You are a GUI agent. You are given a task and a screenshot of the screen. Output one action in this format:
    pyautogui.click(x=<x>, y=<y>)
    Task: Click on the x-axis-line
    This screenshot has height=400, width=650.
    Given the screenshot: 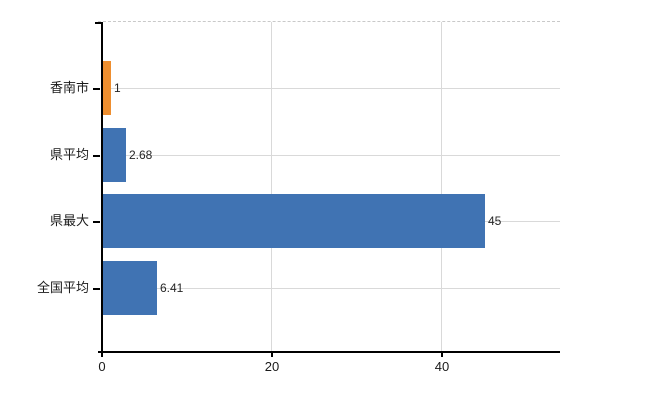 What is the action you would take?
    pyautogui.click(x=329, y=352)
    